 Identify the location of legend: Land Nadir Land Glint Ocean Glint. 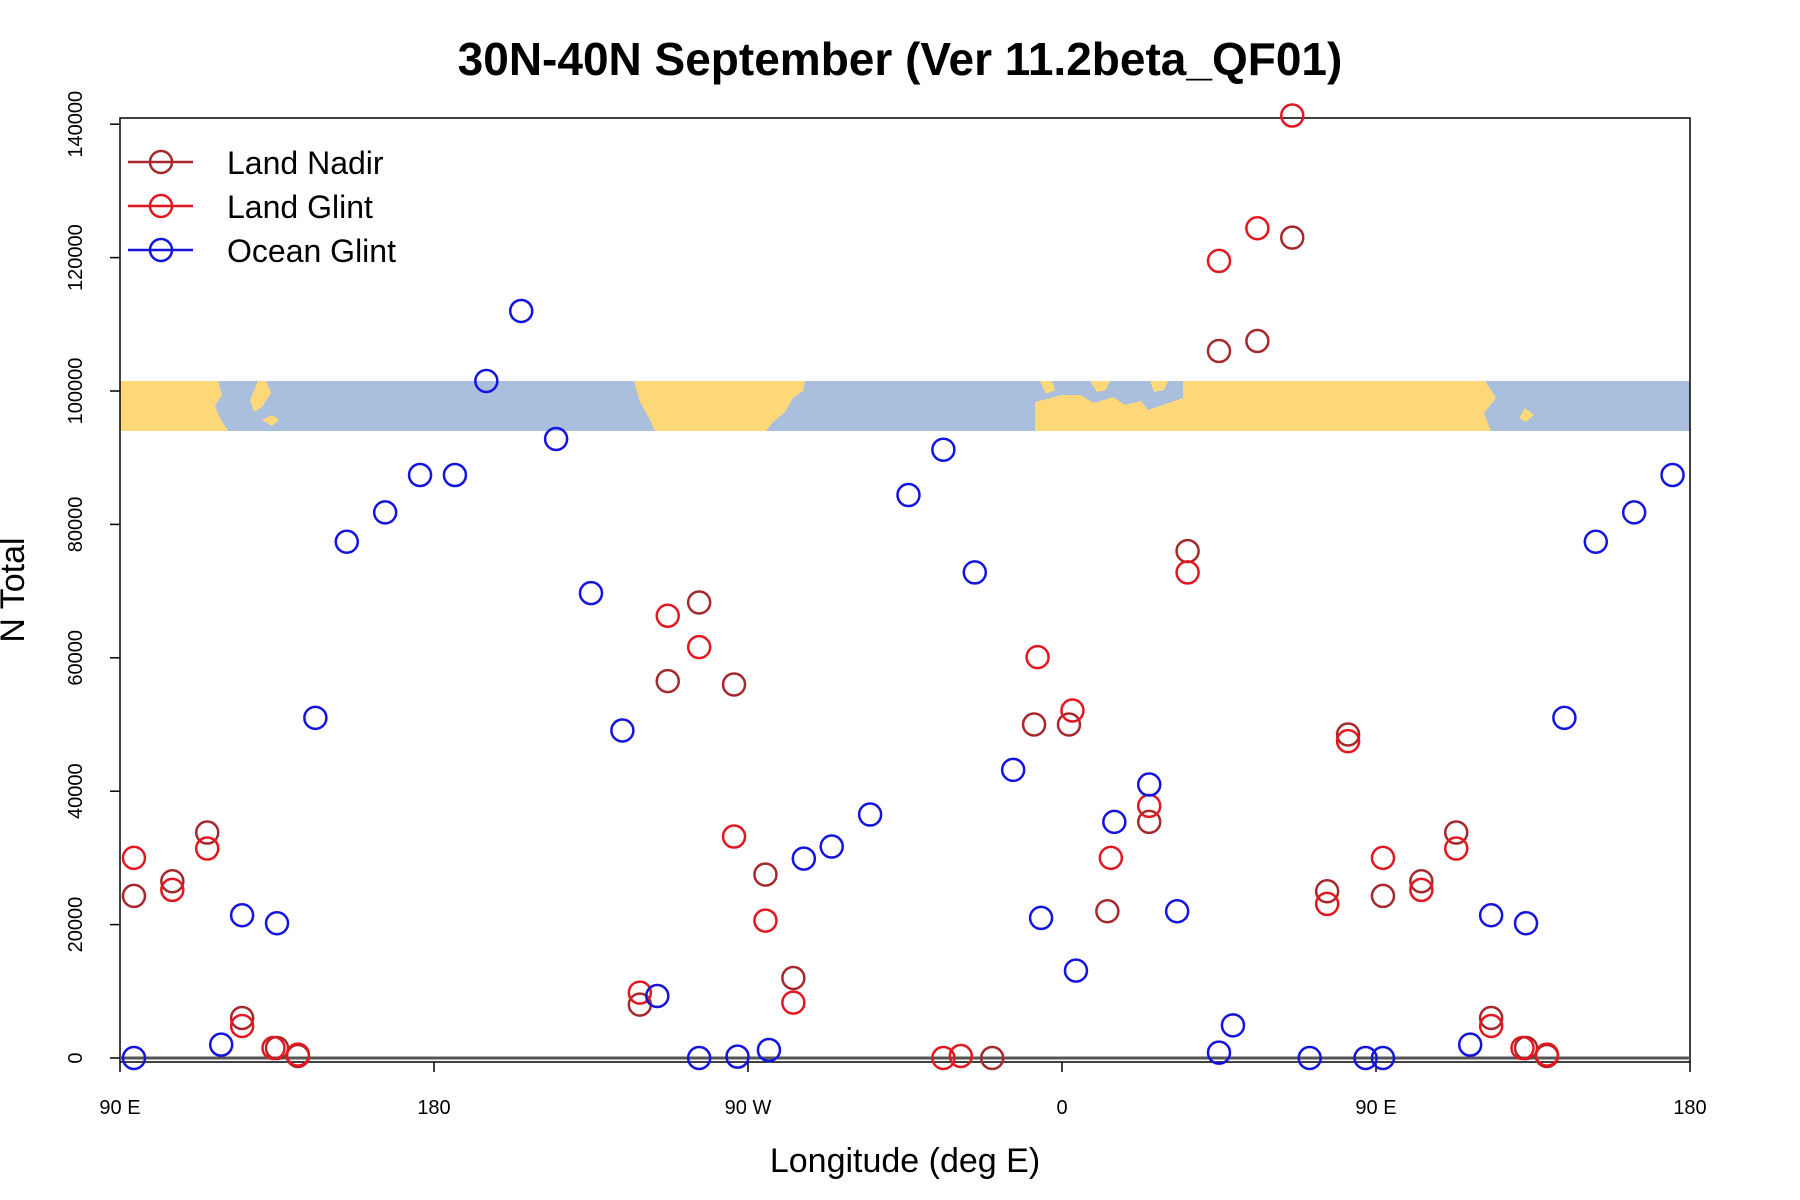
(262, 207).